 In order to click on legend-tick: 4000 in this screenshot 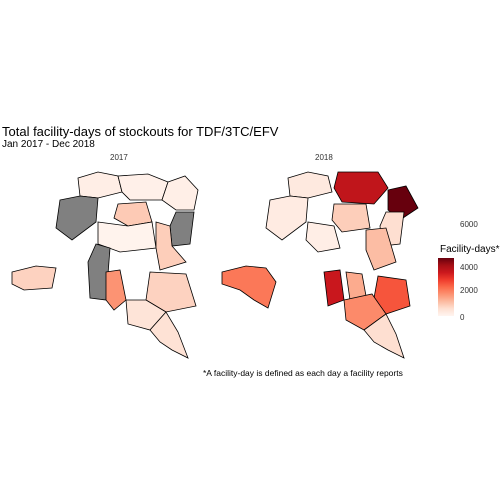, I will do `click(469, 267)`.